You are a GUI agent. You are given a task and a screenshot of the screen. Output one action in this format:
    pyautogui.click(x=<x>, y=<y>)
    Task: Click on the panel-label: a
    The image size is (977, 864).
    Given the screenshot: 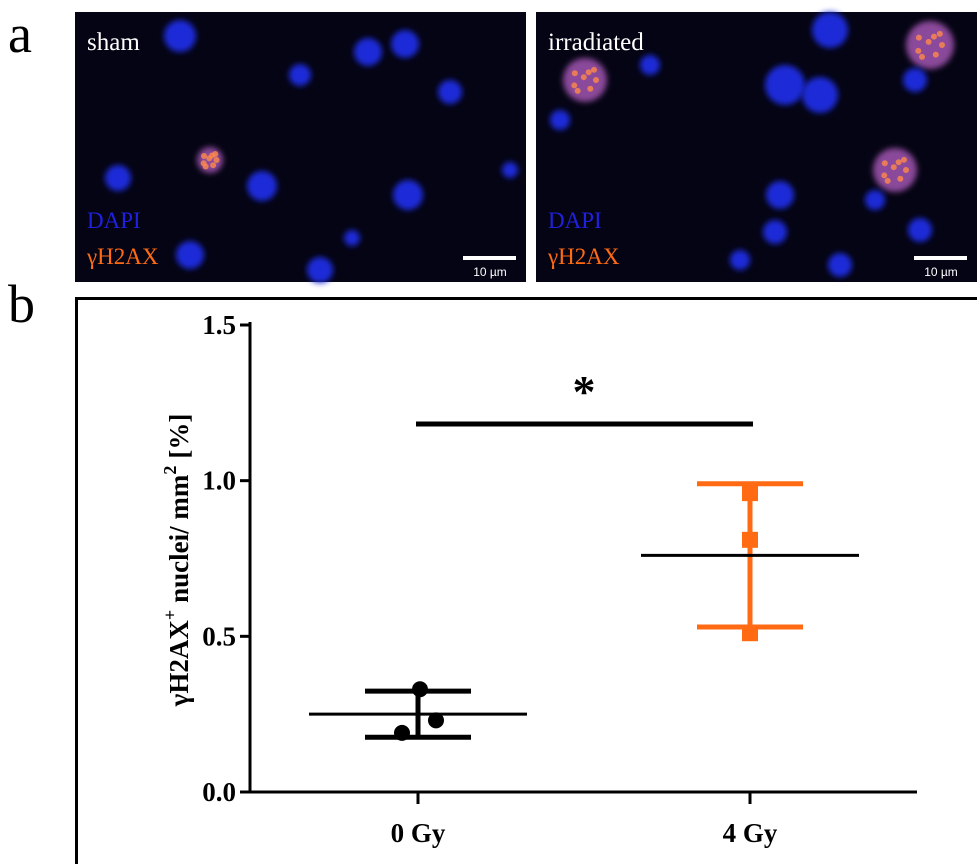 What is the action you would take?
    pyautogui.click(x=20, y=34)
    